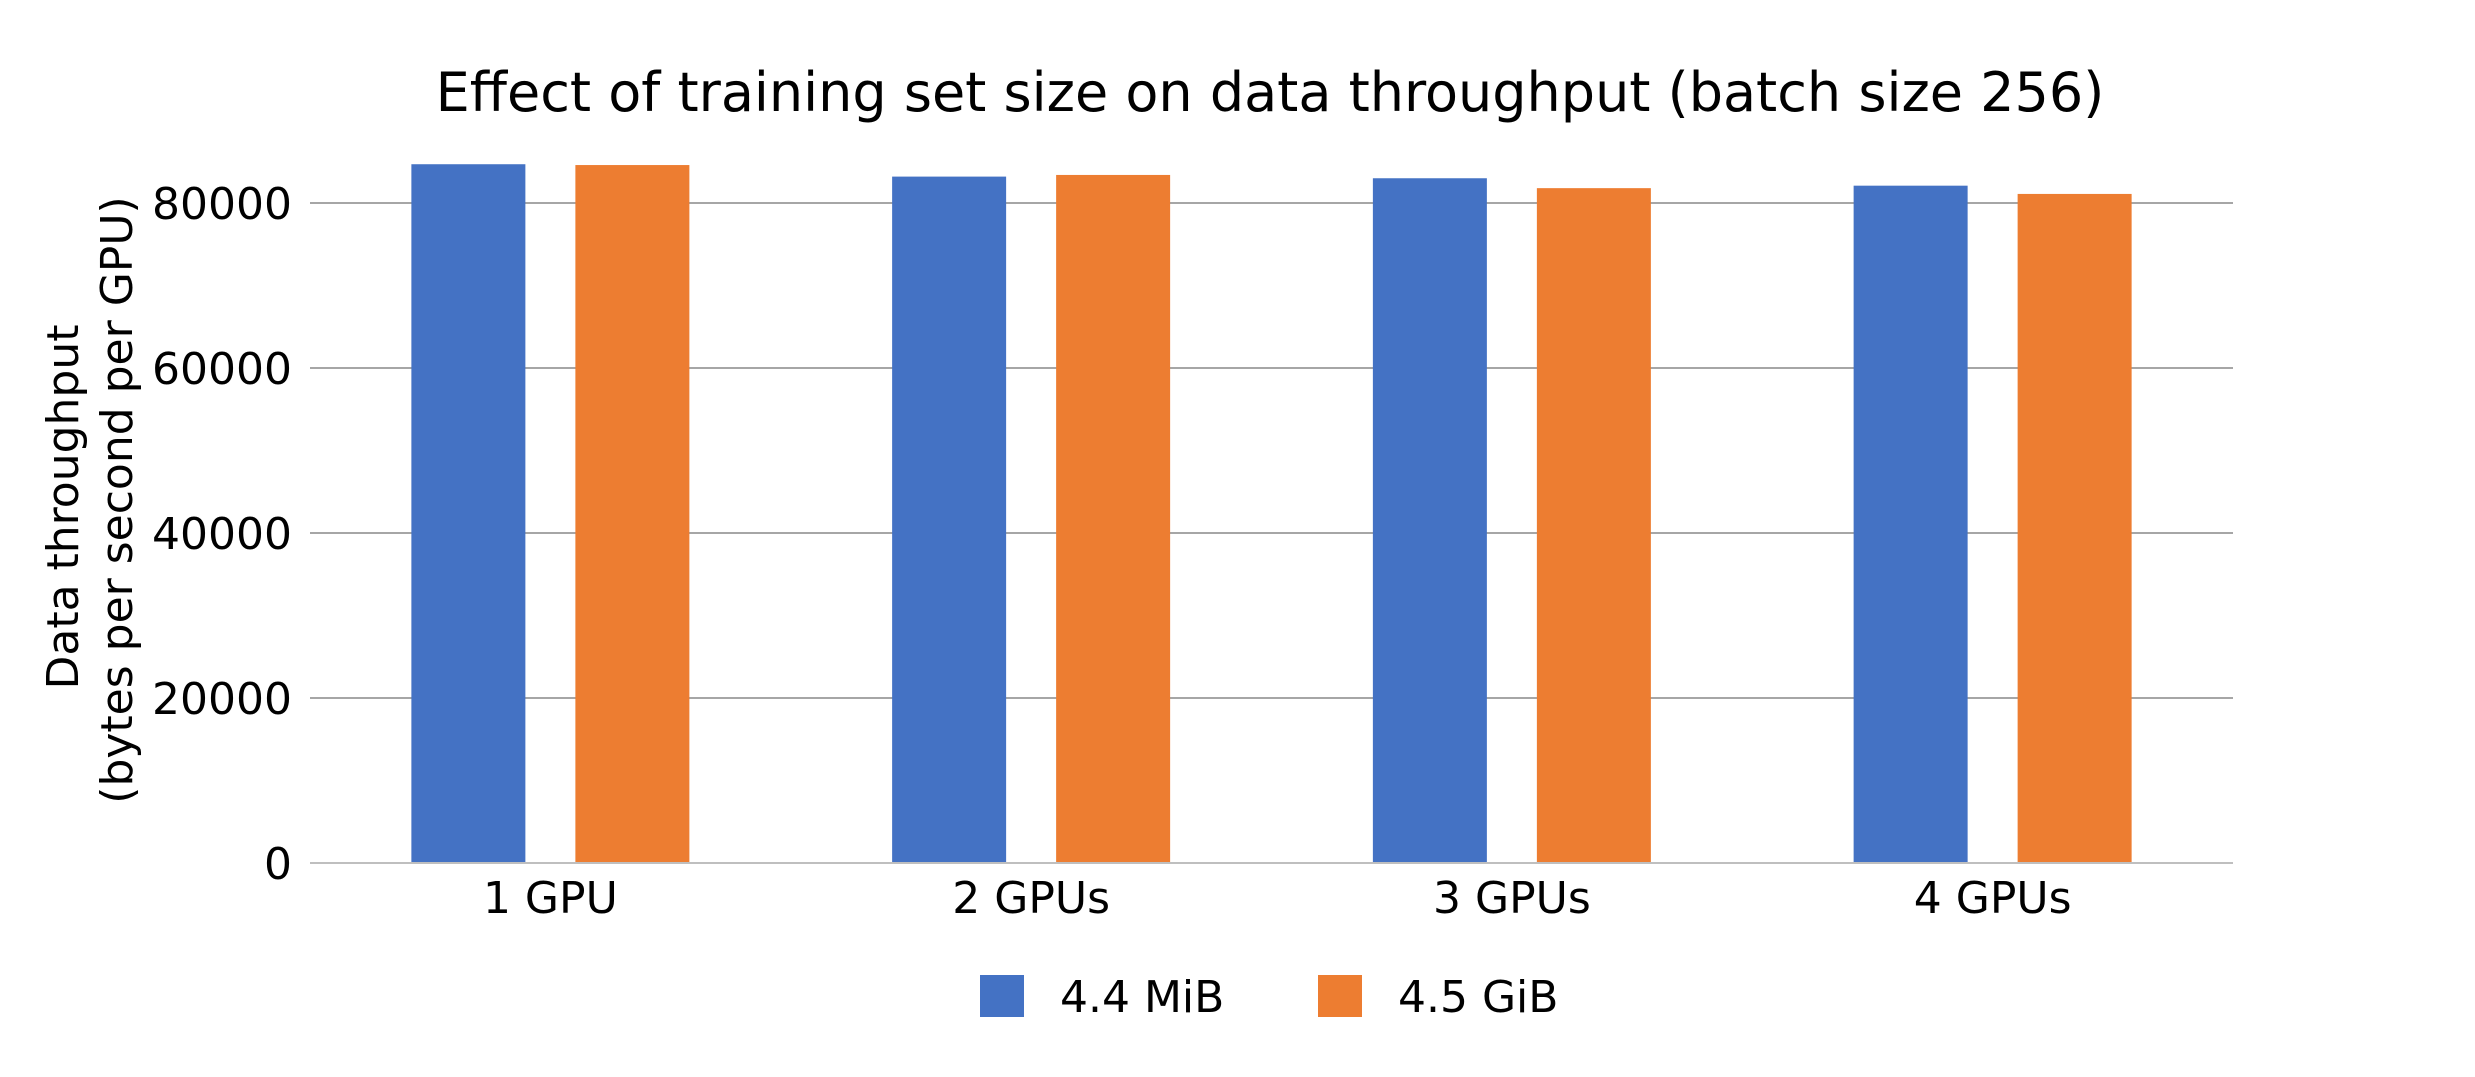 The image size is (2475, 1077). I want to click on y-tick-label: 60000, so click(222, 369).